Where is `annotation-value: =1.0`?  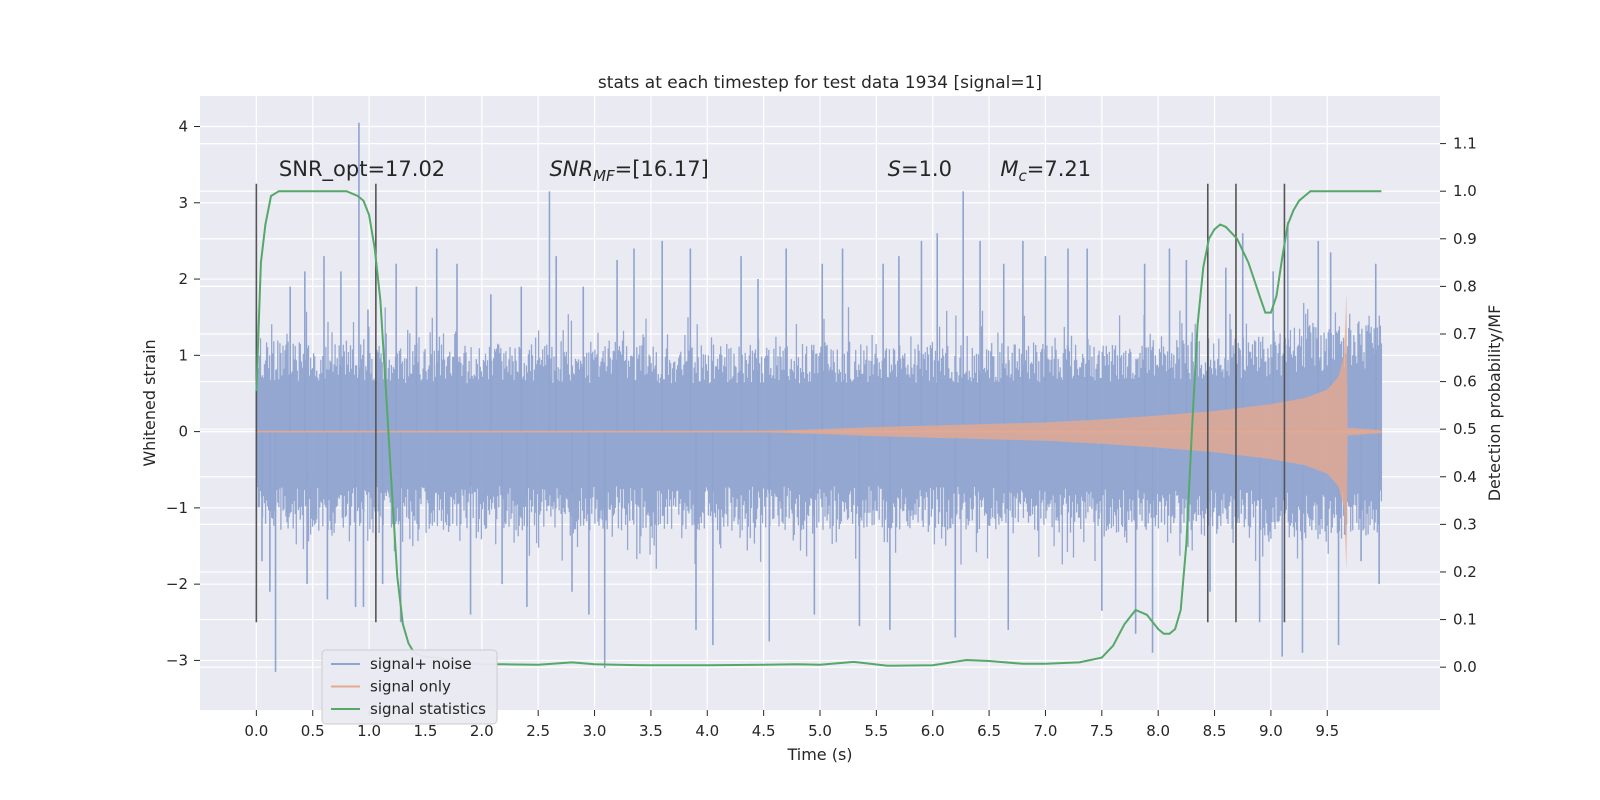 annotation-value: =1.0 is located at coordinates (926, 169).